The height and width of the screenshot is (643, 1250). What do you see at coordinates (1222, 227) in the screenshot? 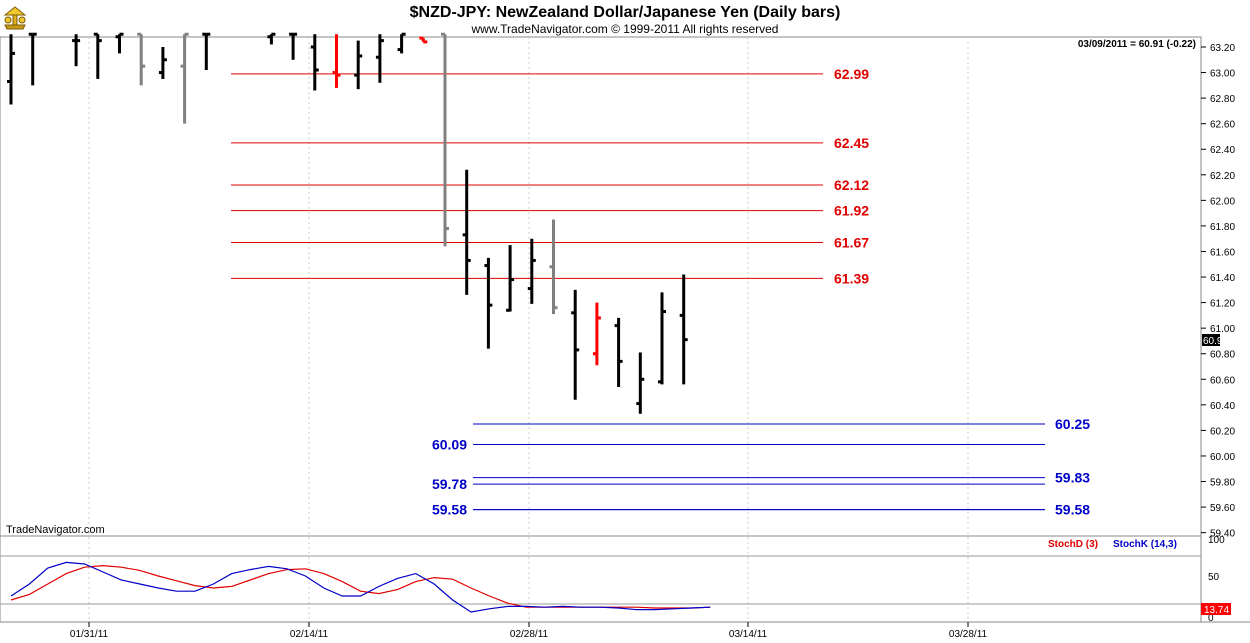
I see `price-tick-label: 61.80` at bounding box center [1222, 227].